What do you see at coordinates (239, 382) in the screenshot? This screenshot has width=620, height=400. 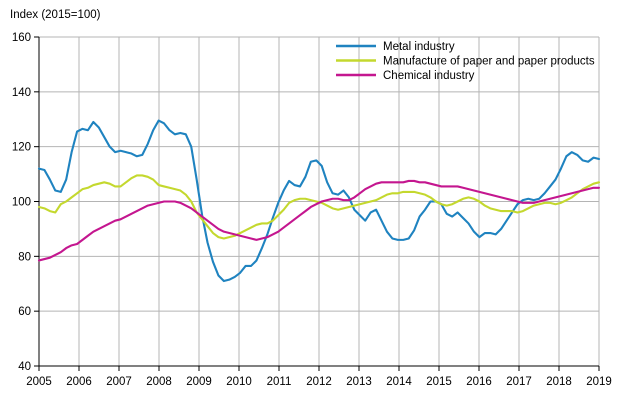 I see `x-tick-label: 2010` at bounding box center [239, 382].